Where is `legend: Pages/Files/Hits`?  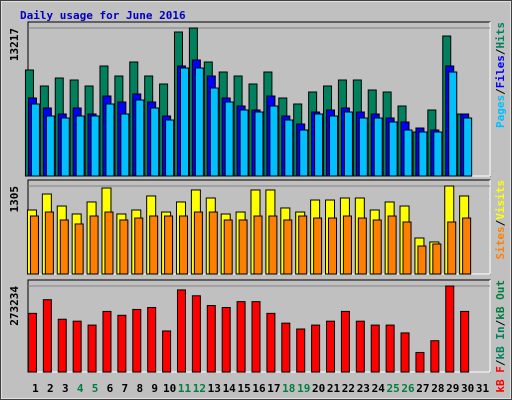
legend: Pages/Files/Hits is located at coordinates (500, 75).